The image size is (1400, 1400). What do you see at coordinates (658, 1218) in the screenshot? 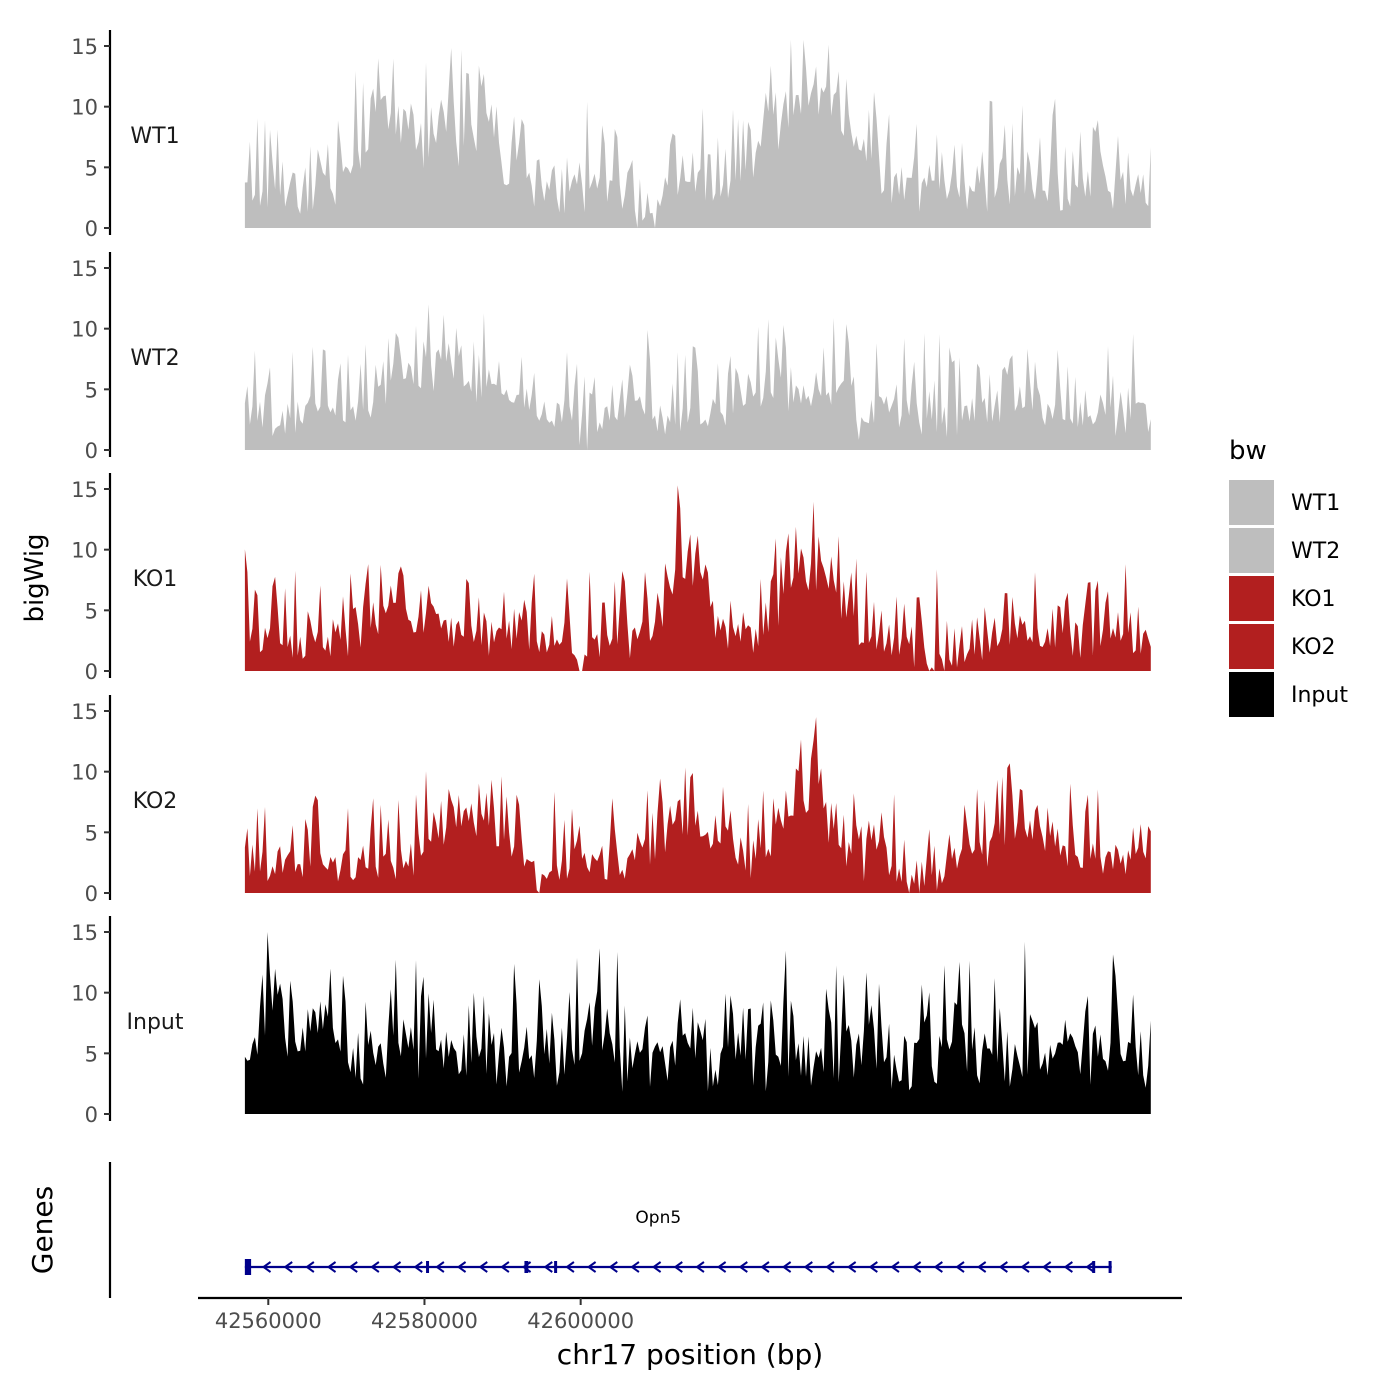
I see `gene-name-label: Opn5` at bounding box center [658, 1218].